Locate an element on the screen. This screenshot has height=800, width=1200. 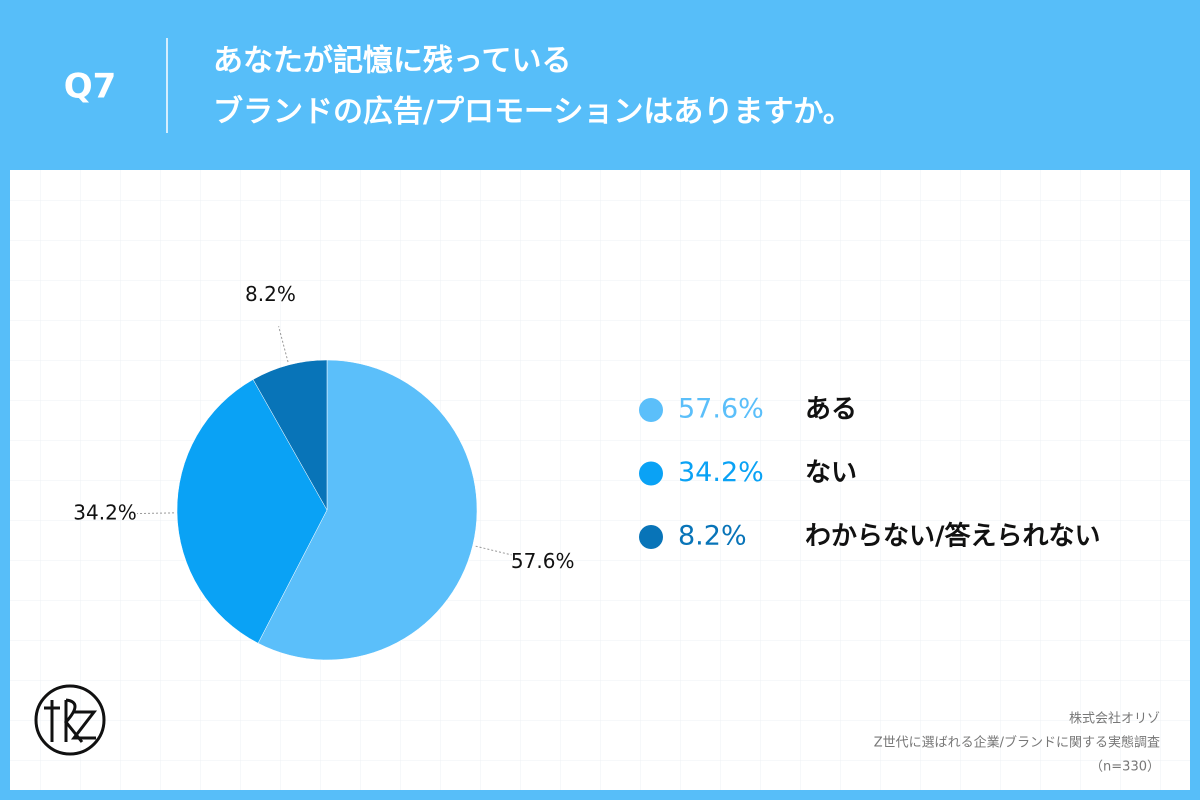
title-line: あなたが記憶に残っている is located at coordinates (392, 61).